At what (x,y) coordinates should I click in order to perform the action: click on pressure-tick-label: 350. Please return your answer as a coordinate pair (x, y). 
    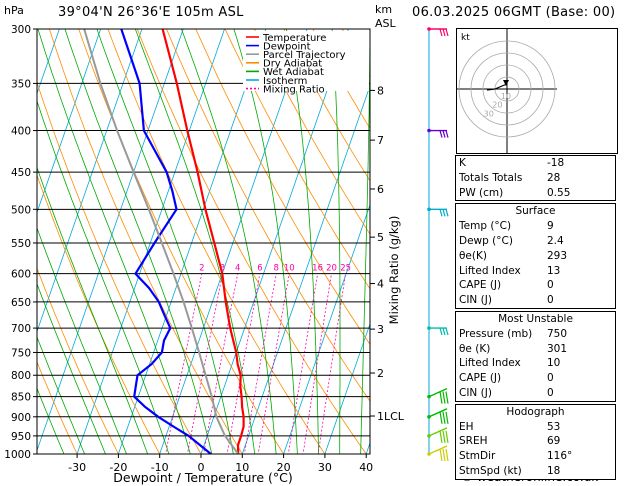
    Looking at the image, I should click on (21, 84).